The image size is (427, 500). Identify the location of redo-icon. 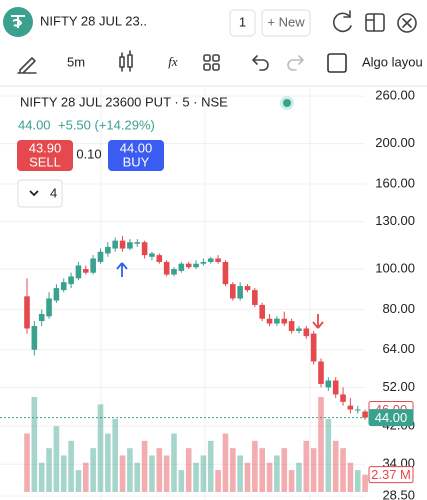
(295, 63).